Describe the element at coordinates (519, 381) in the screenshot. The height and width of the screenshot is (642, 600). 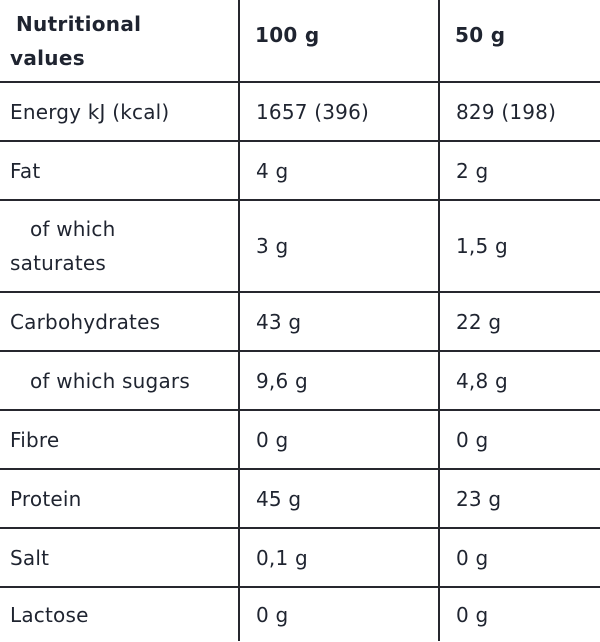
I see `value-per-50g: 4,8 g` at that location.